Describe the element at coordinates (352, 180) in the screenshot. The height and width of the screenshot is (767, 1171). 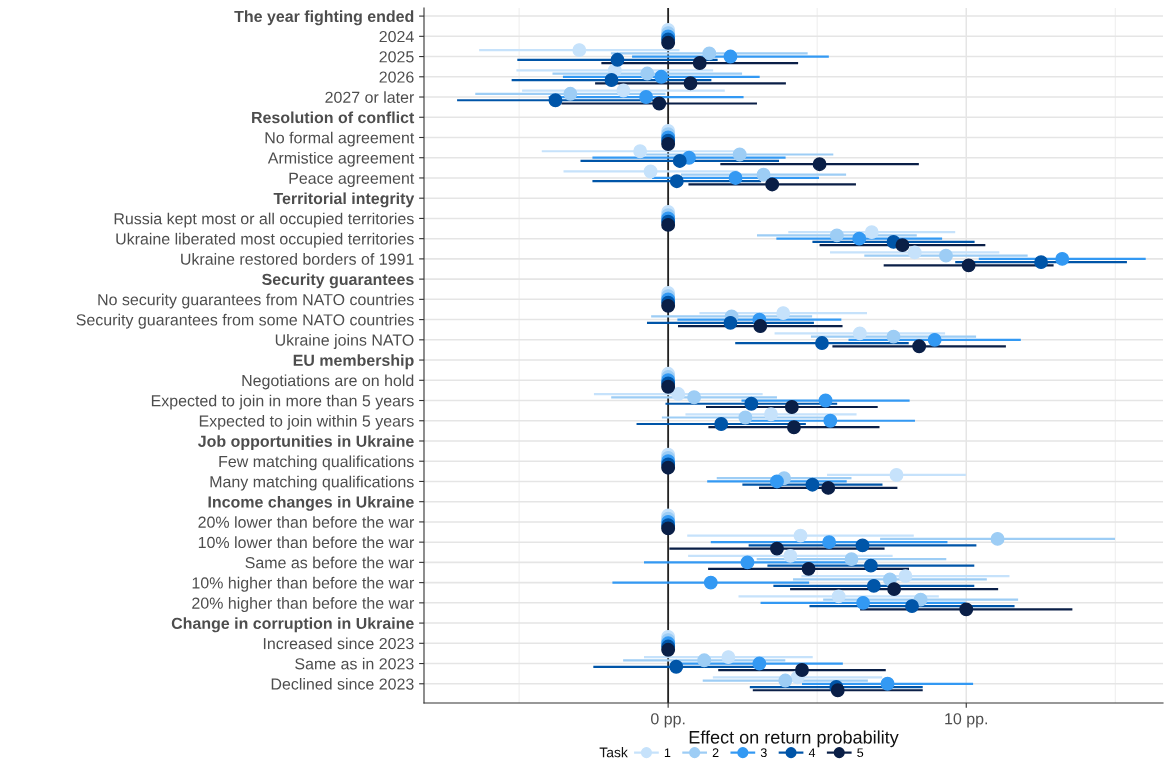
I see `y-tick-label: Peace agreement` at that location.